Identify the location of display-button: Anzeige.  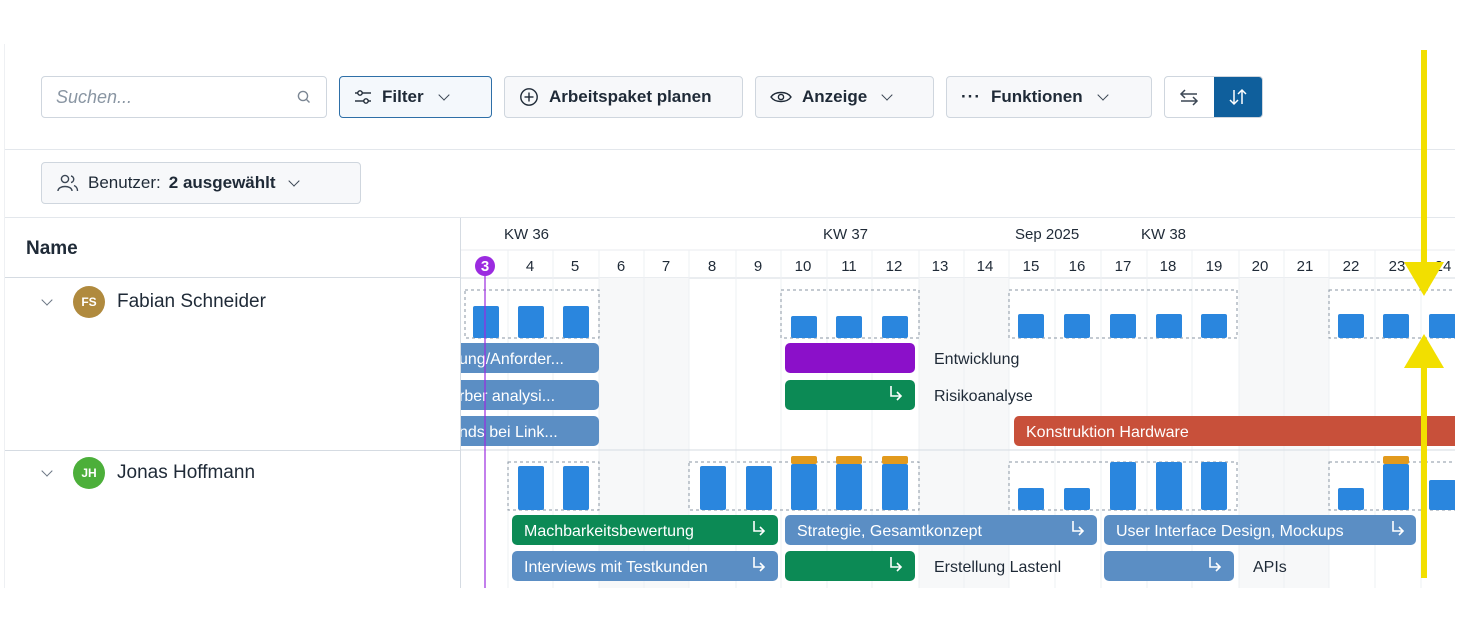
(844, 97).